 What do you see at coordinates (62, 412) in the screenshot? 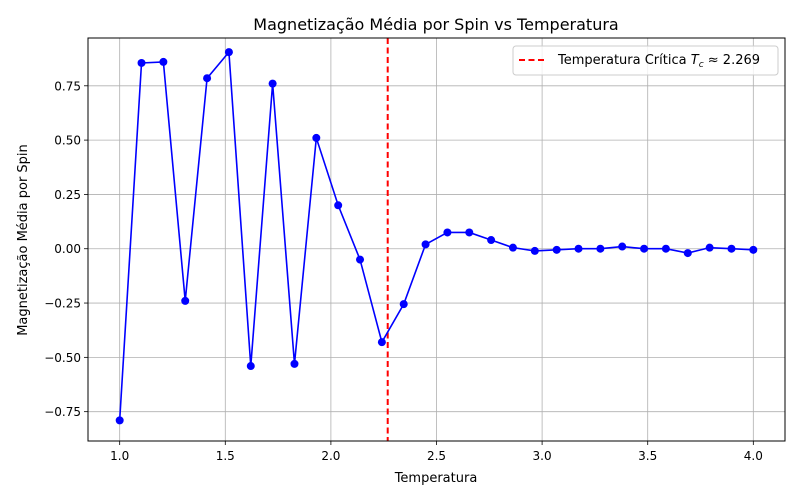
I see `y-tick-label: −0.75` at bounding box center [62, 412].